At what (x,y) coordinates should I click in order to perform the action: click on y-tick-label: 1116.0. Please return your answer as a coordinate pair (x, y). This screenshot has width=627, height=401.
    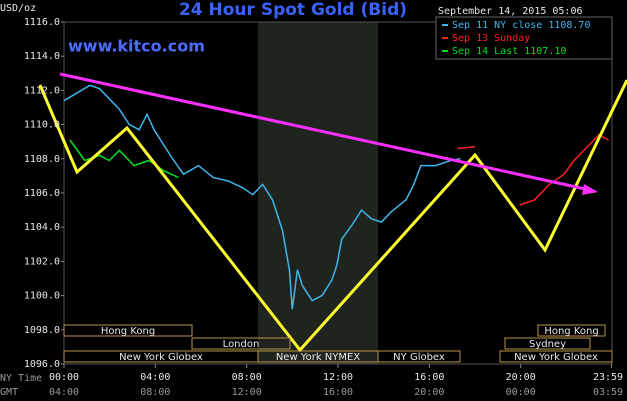
    Looking at the image, I should click on (42, 22).